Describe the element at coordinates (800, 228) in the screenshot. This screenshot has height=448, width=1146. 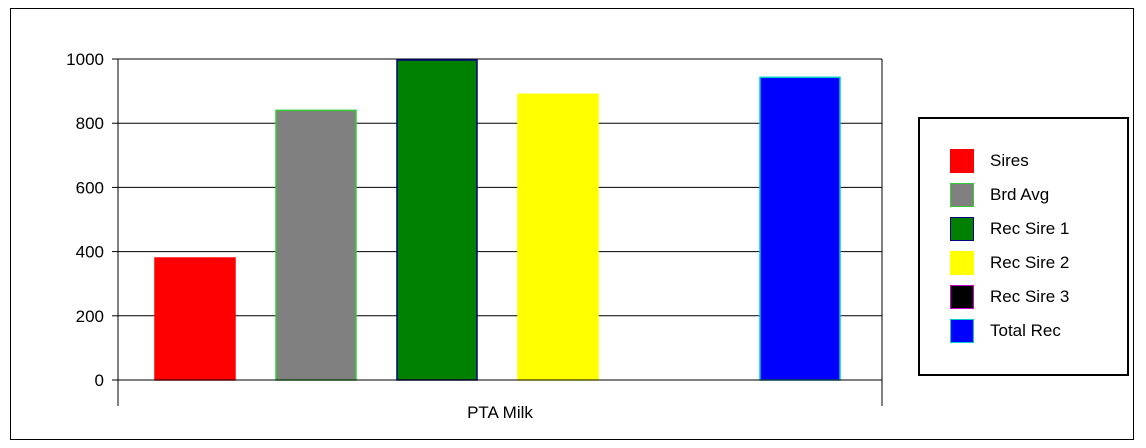
I see `bar-total-rec` at that location.